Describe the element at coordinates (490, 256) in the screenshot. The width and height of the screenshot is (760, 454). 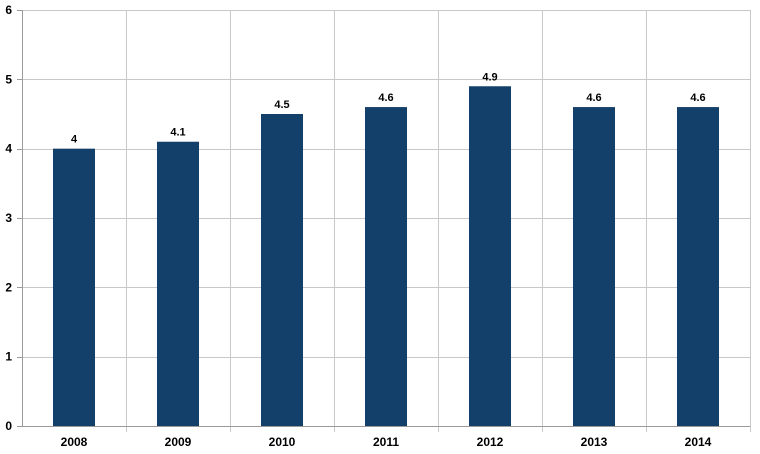
I see `bar-2012` at that location.